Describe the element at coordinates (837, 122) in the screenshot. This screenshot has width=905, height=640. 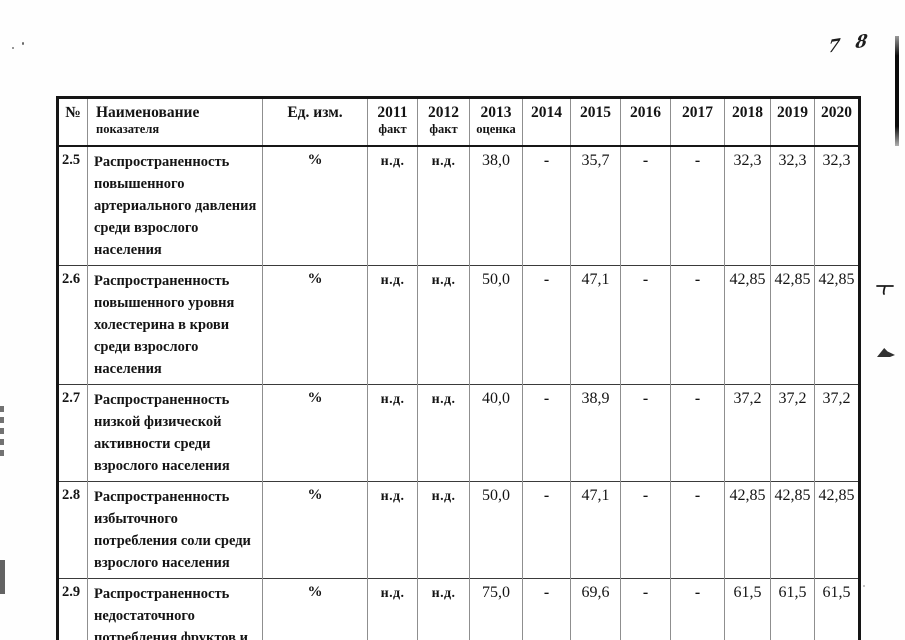
I see `column-header-2020: 2020` at that location.